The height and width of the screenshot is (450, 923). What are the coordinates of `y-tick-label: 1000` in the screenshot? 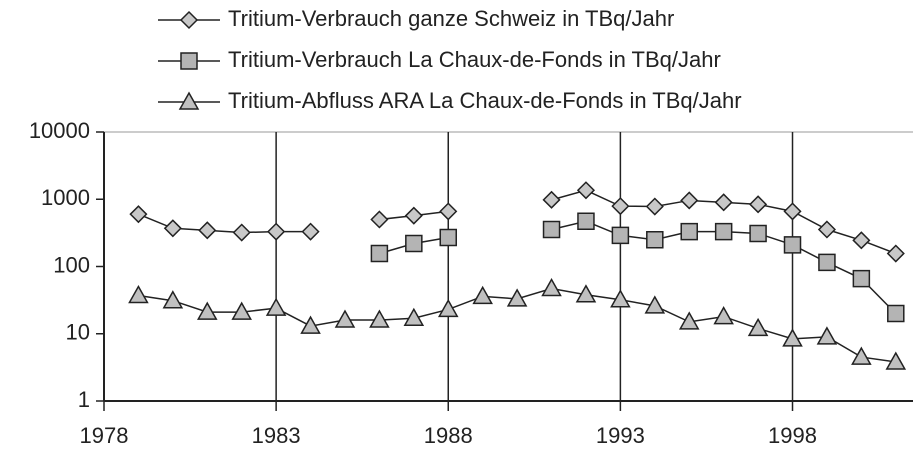 It's located at (65, 197).